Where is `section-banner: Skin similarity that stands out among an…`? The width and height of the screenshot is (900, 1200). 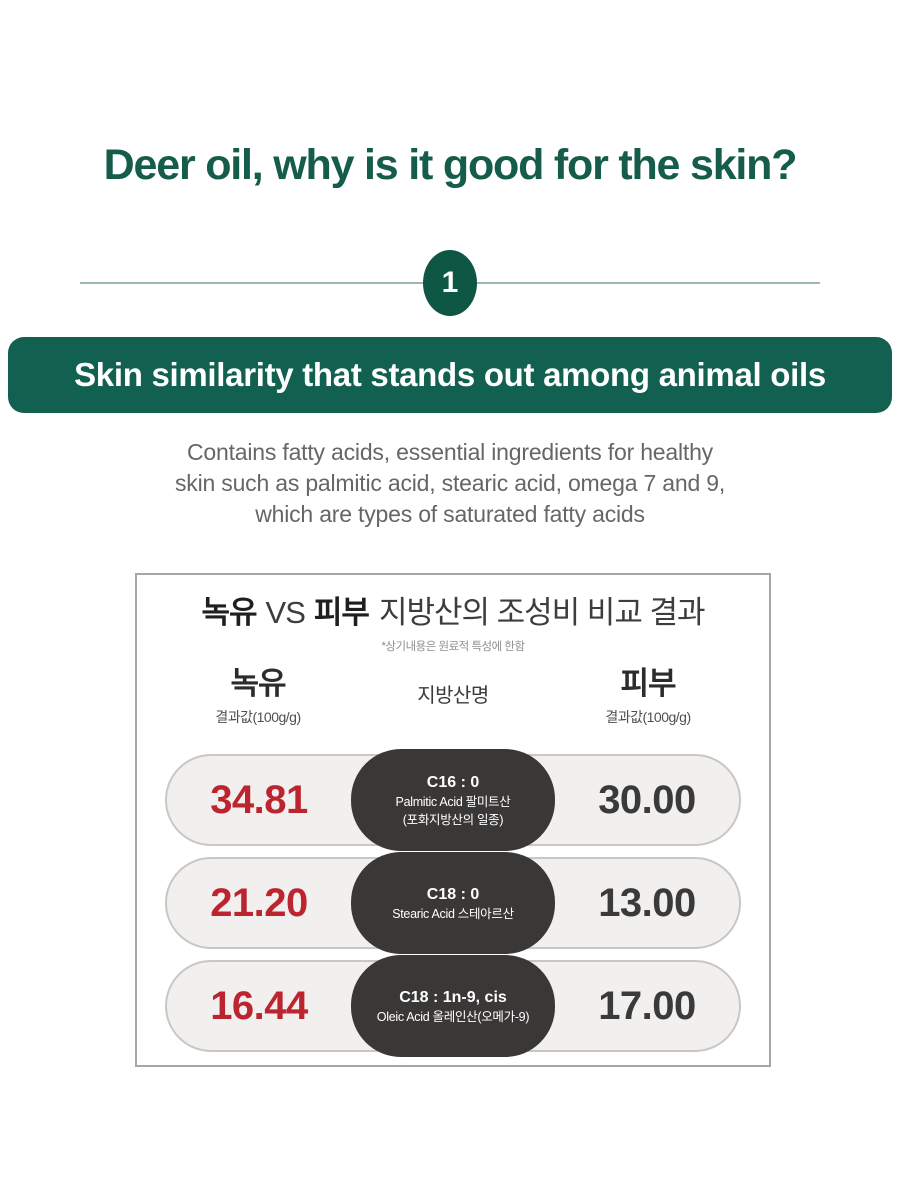
section-banner: Skin similarity that stands out among an… is located at coordinates (450, 375).